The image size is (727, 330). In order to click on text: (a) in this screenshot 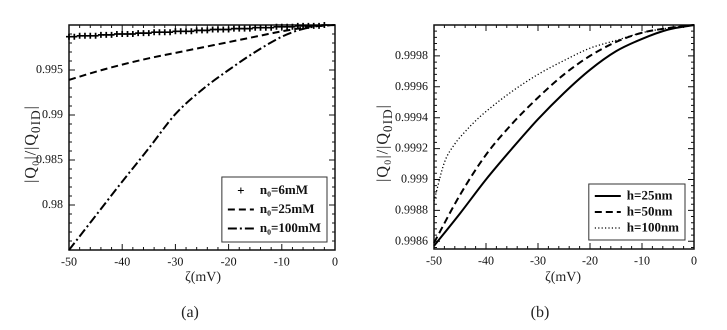, I will do `click(190, 312)`.